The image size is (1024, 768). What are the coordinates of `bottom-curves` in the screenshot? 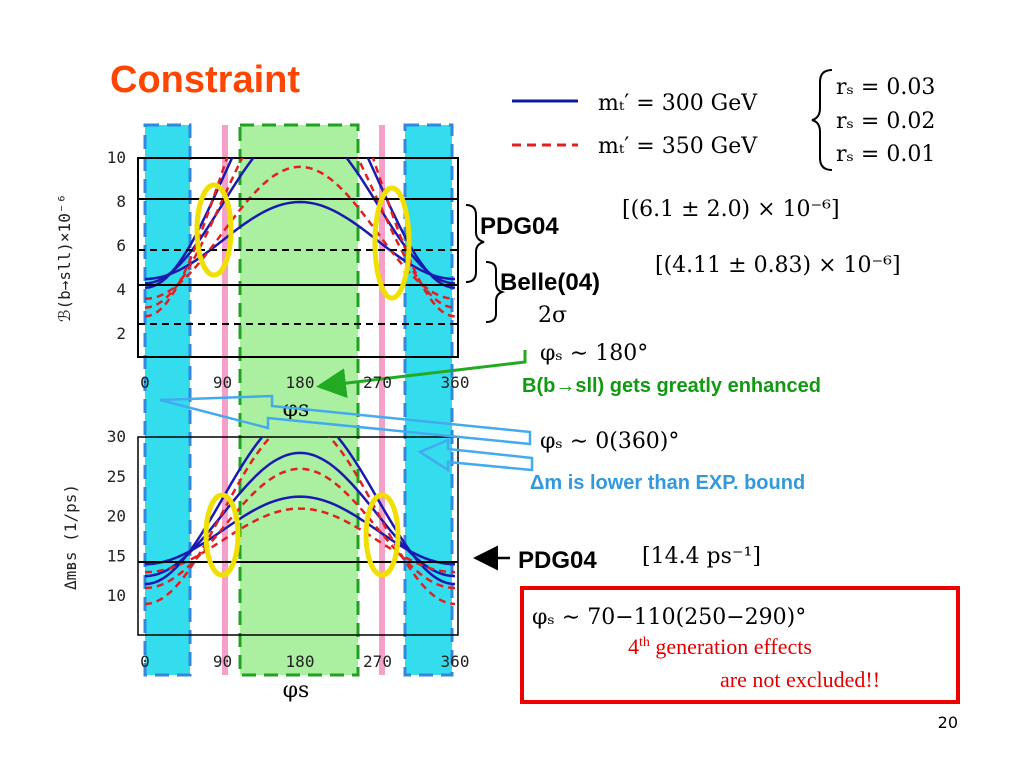 It's located at (300, 521).